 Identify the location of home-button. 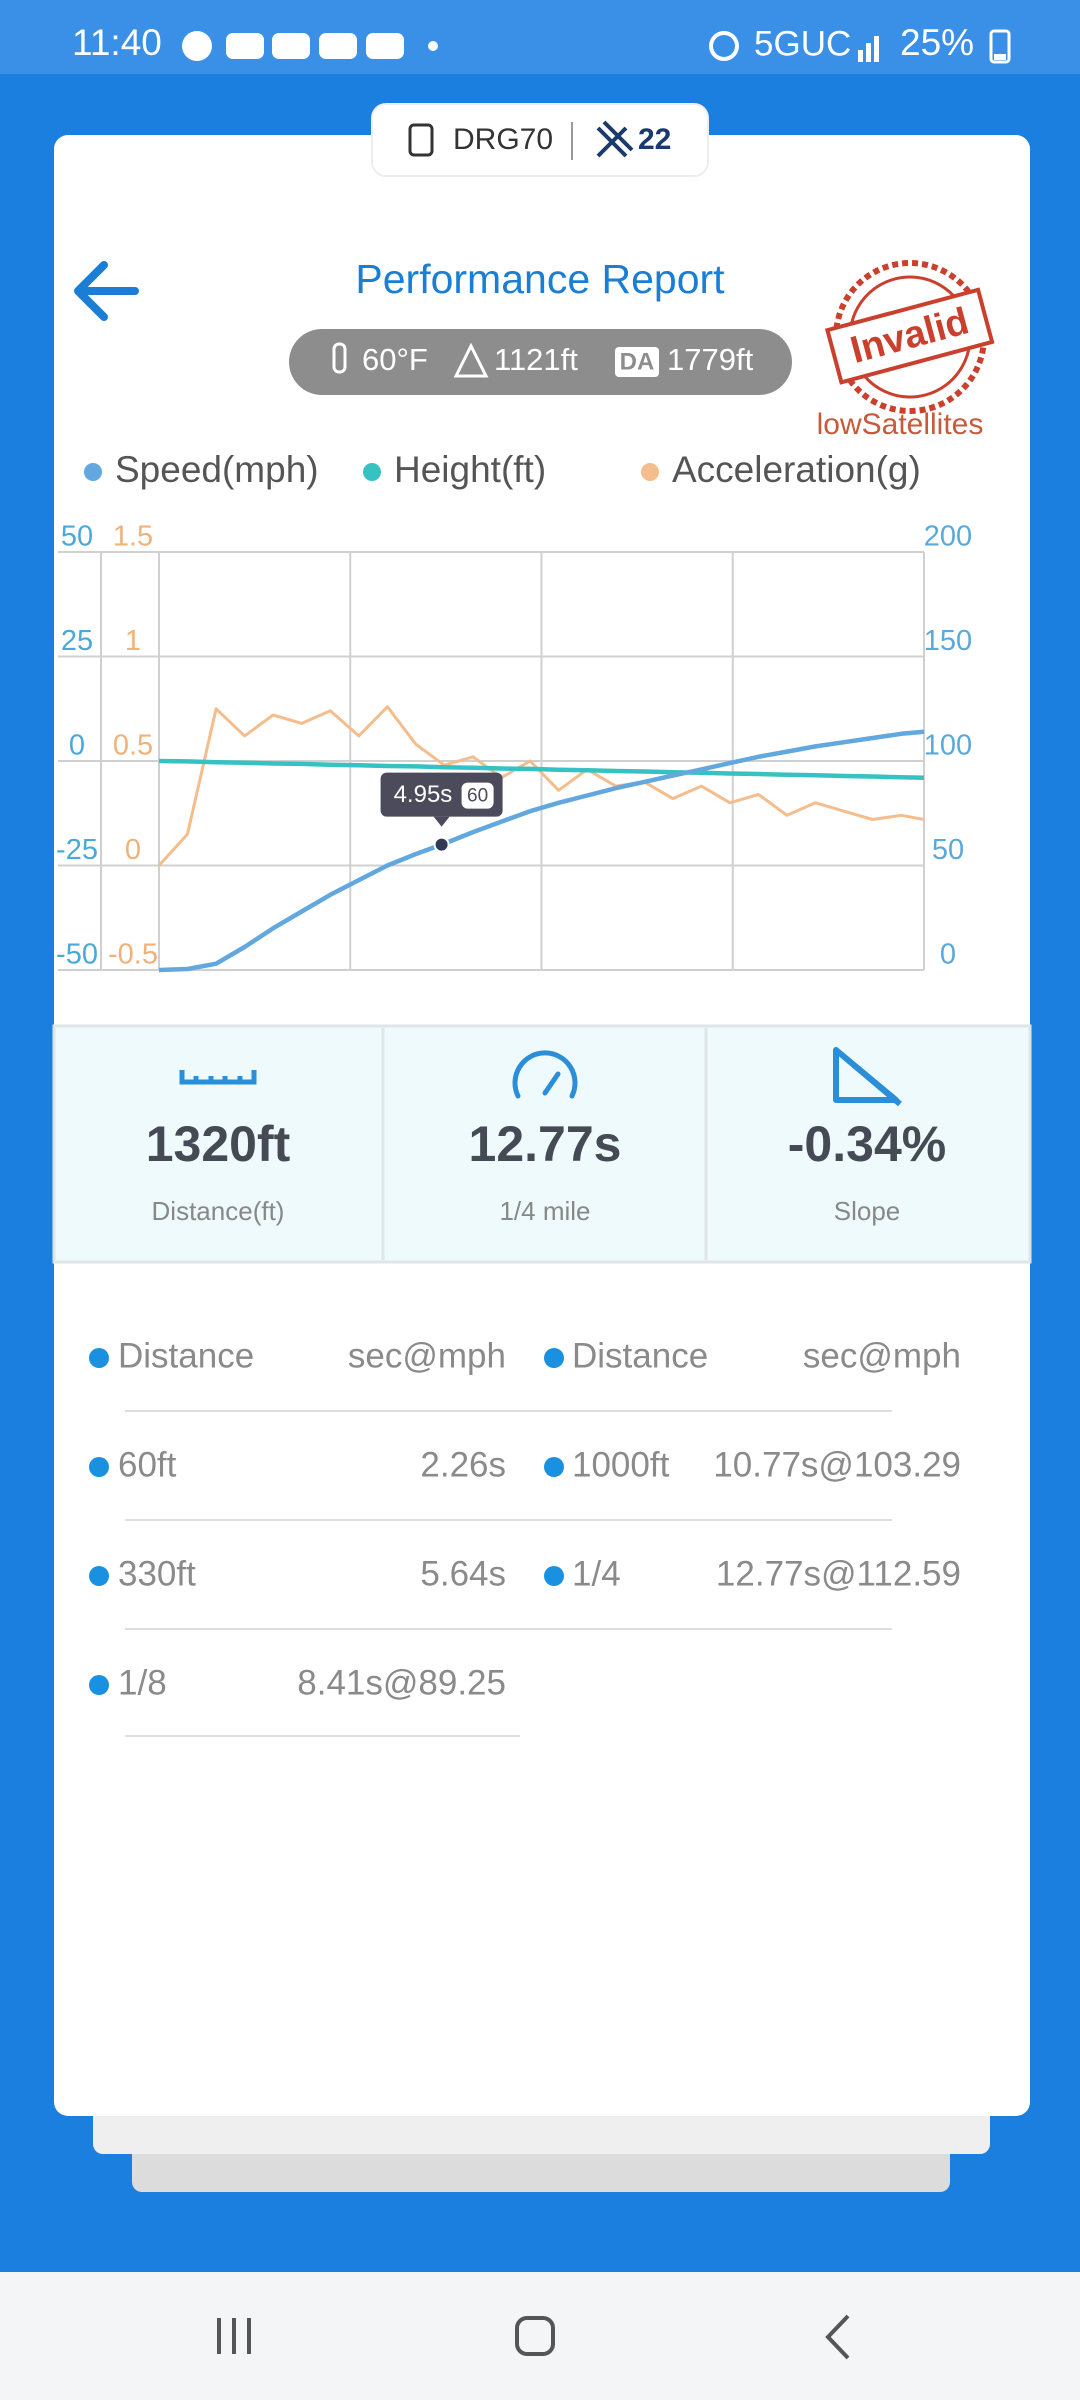
(535, 2336).